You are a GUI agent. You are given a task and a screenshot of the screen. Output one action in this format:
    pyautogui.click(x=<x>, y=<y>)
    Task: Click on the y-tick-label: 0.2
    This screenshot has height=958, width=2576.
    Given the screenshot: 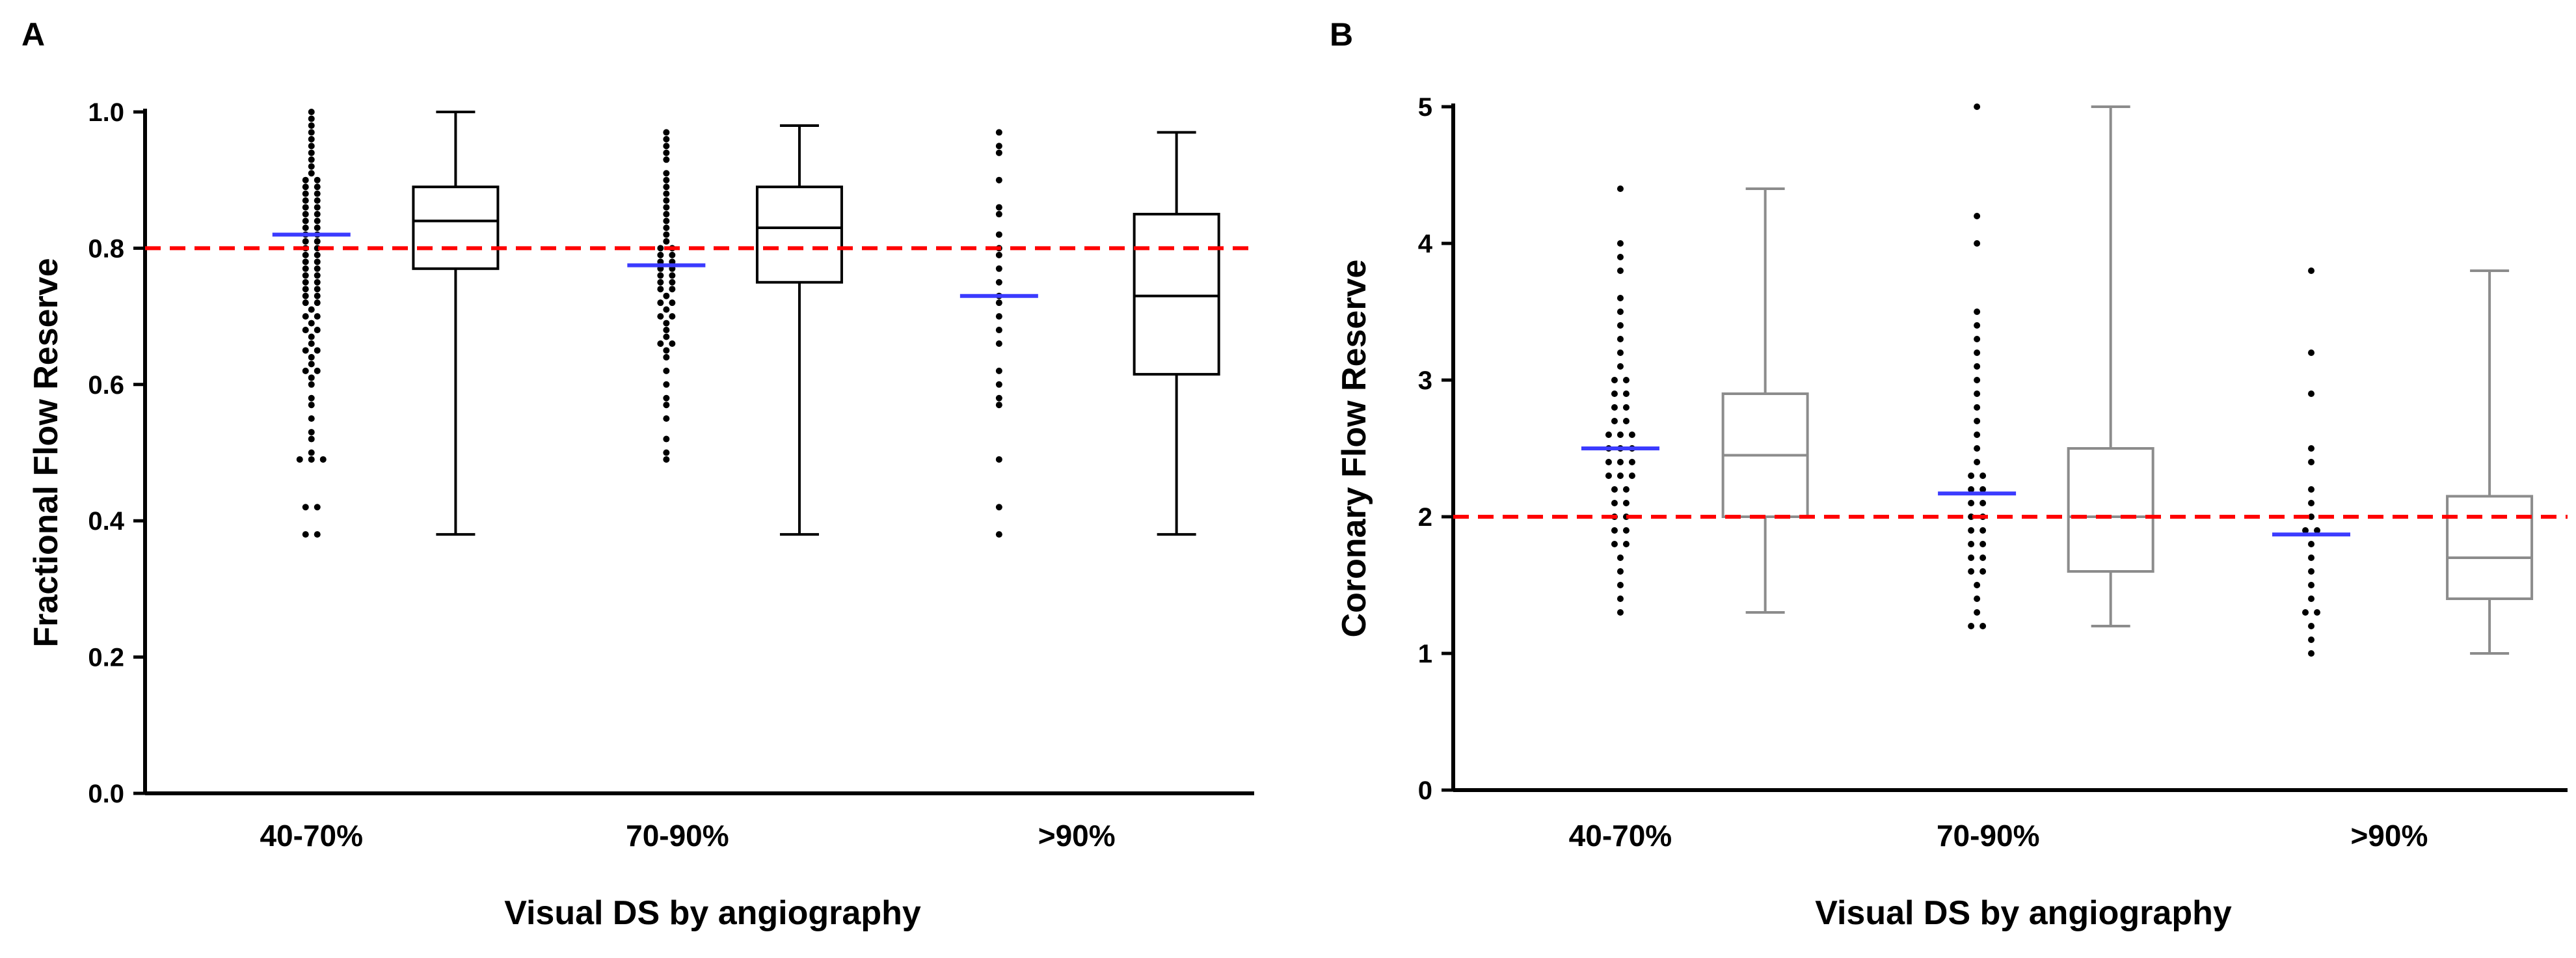 What is the action you would take?
    pyautogui.click(x=106, y=658)
    